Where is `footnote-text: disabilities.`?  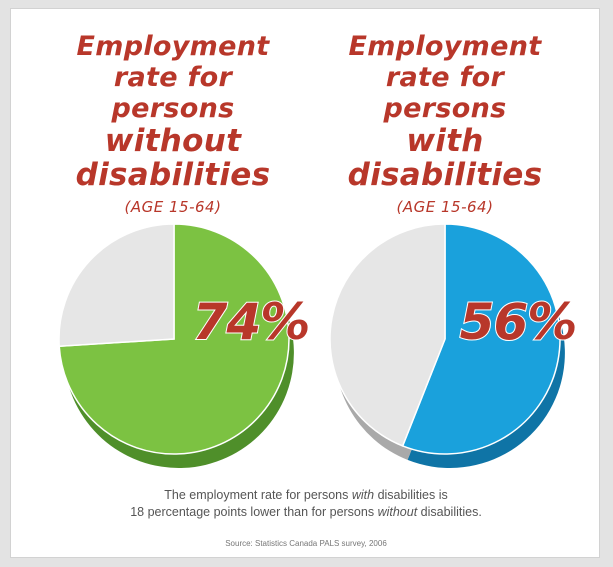 footnote-text: disabilities. is located at coordinates (449, 512).